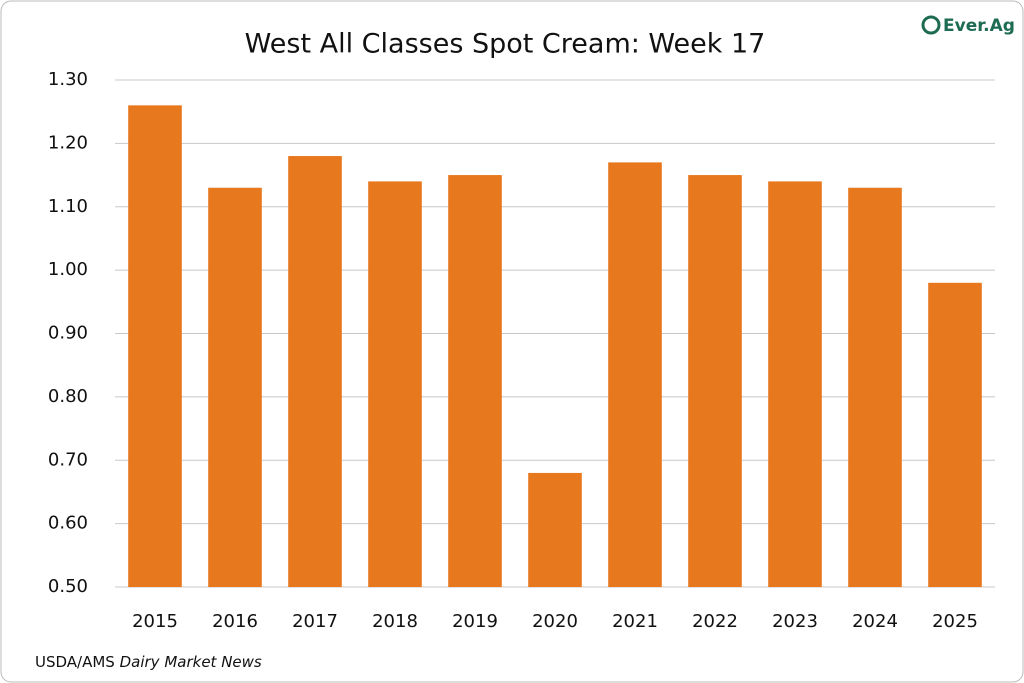 Image resolution: width=1024 pixels, height=683 pixels. Describe the element at coordinates (191, 662) in the screenshot. I see `source-publication: Dairy Market News` at that location.